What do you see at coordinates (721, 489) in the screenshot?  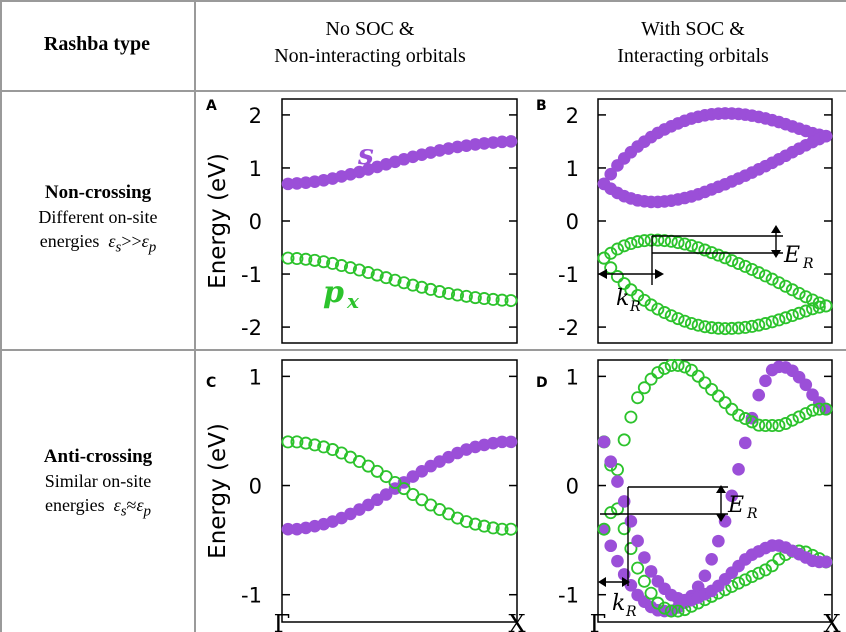 I see `er-arrow-head` at bounding box center [721, 489].